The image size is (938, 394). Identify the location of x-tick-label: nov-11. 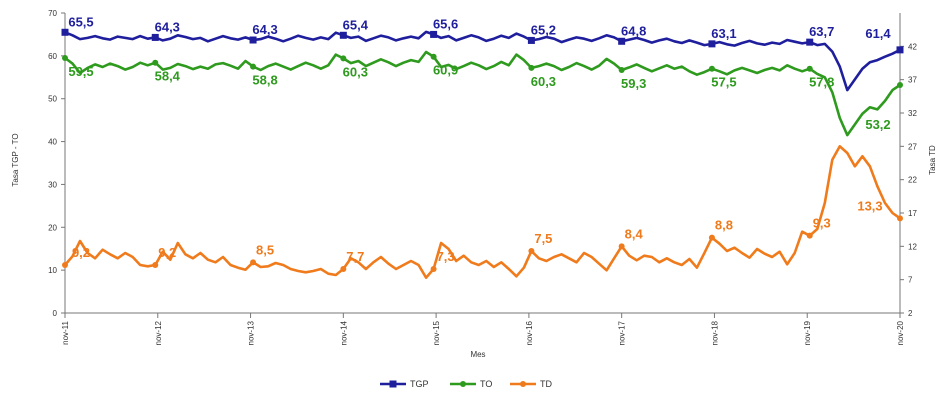
(65, 332).